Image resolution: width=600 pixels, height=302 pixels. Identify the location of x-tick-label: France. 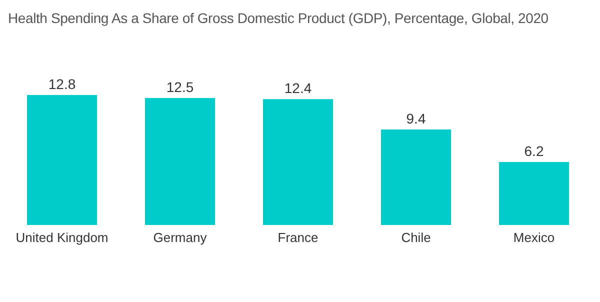
(298, 238).